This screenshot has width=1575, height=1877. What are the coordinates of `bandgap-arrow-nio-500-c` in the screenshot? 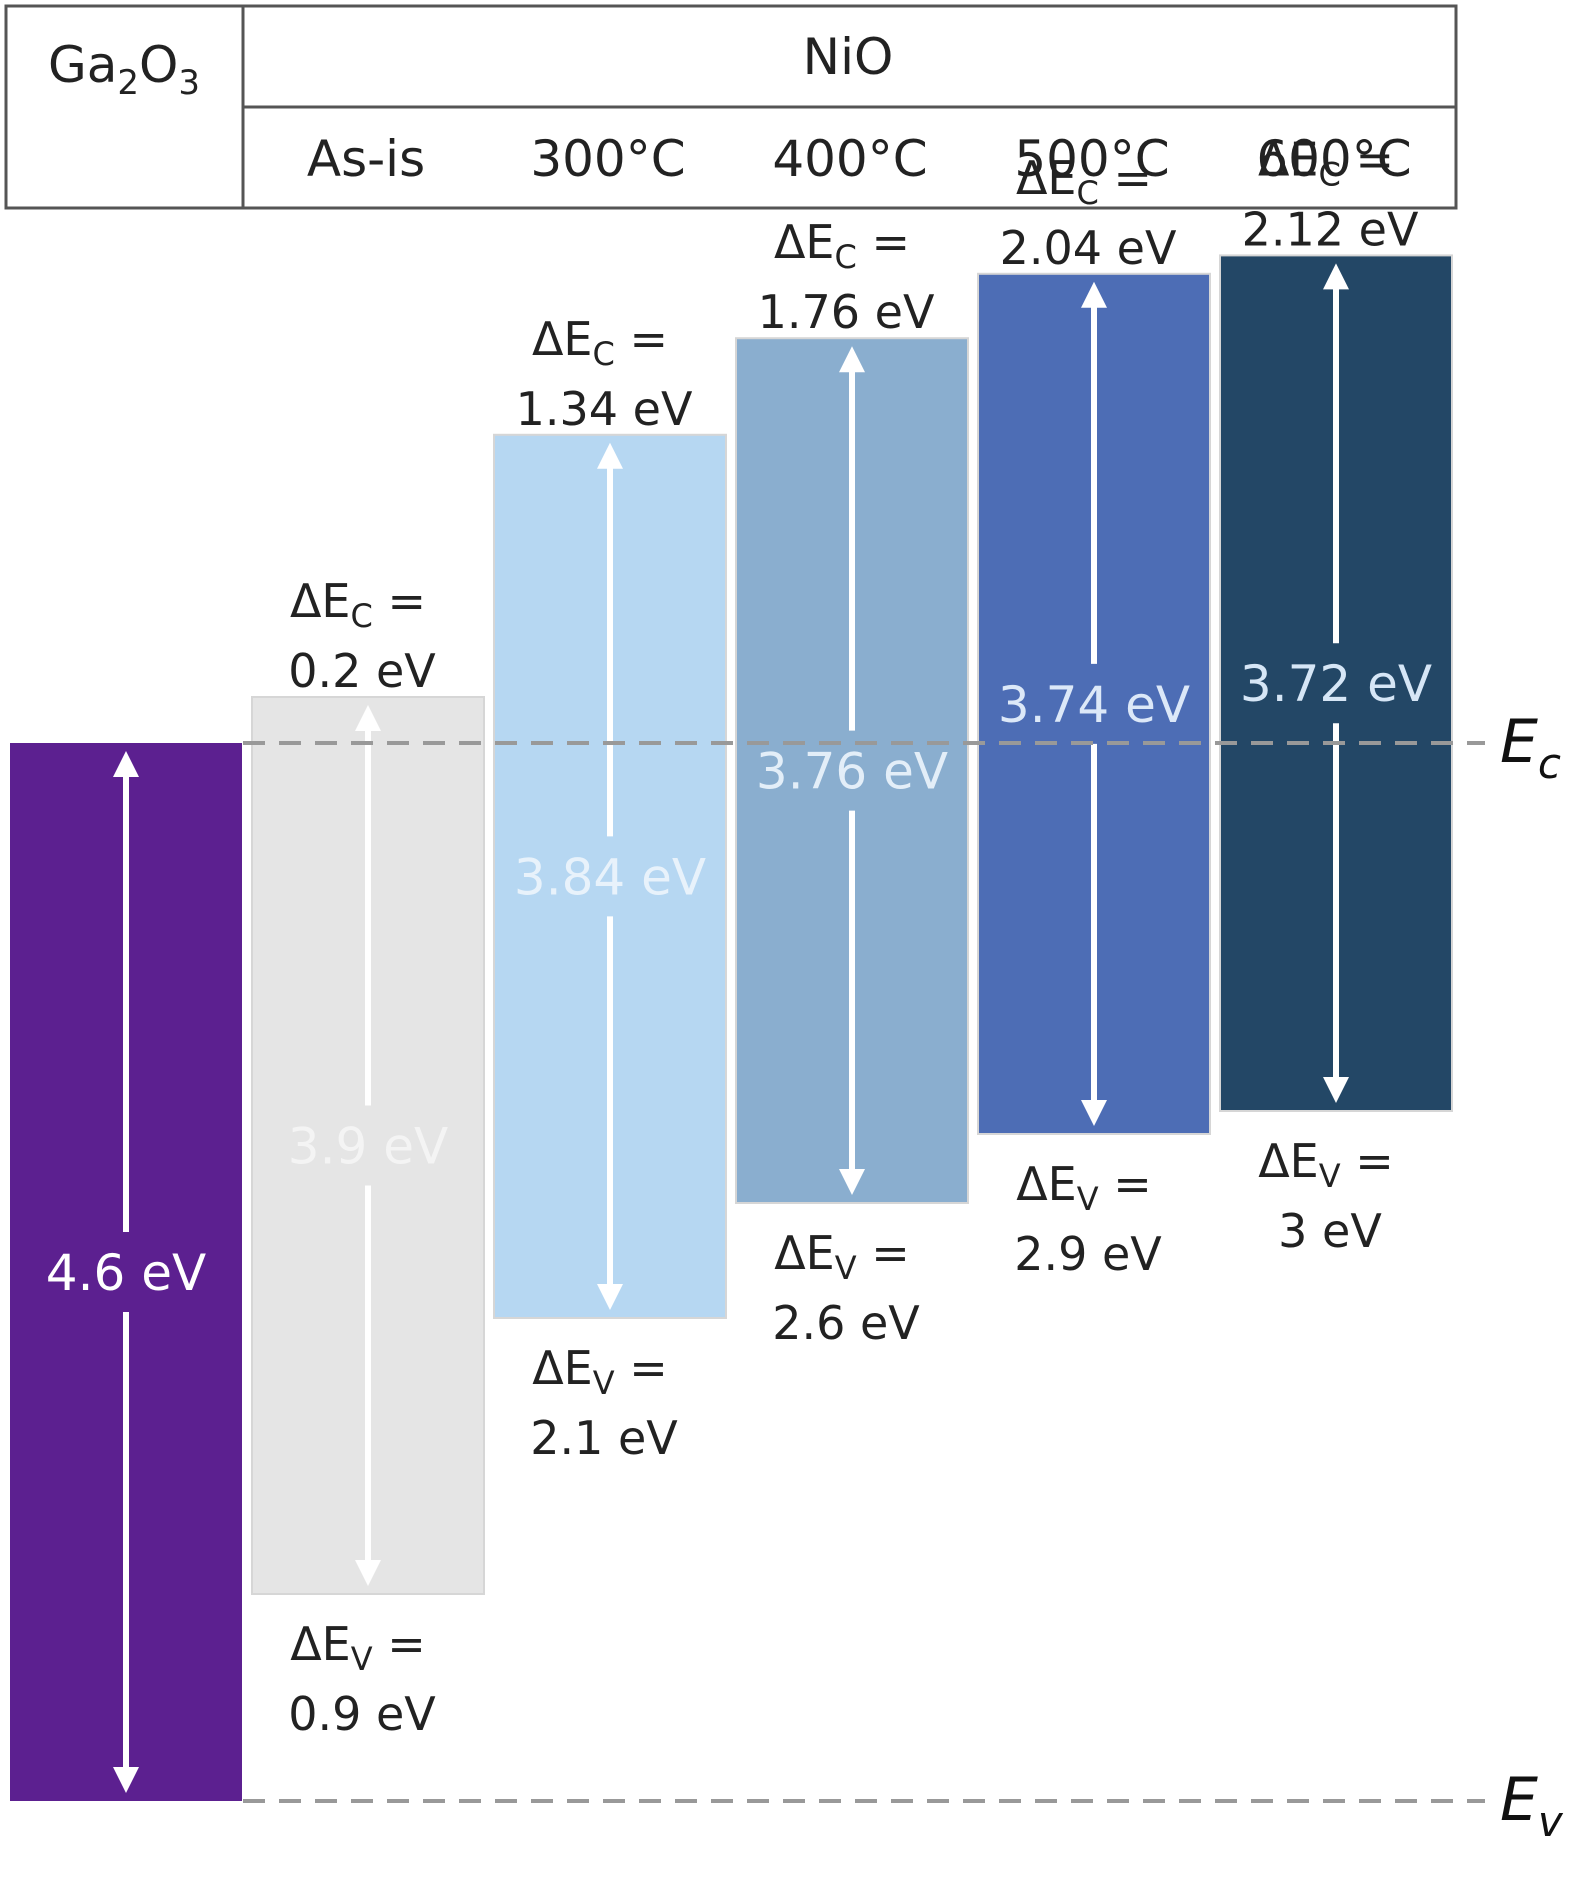 It's located at (1094, 703).